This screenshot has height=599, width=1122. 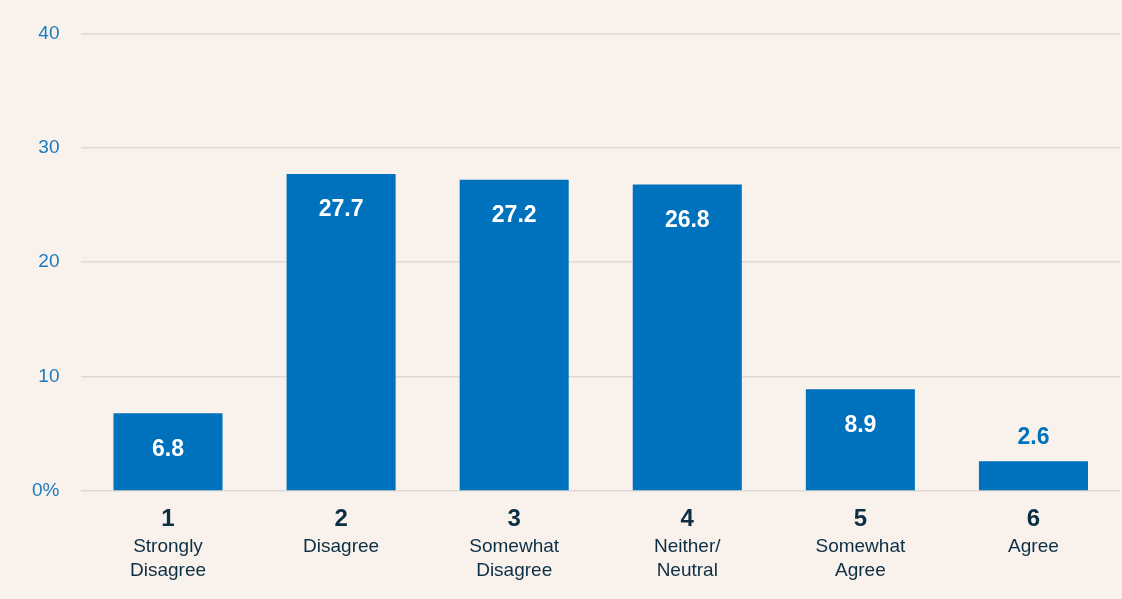 What do you see at coordinates (168, 541) in the screenshot?
I see `x-tick-label: 1 Strongly Disagree` at bounding box center [168, 541].